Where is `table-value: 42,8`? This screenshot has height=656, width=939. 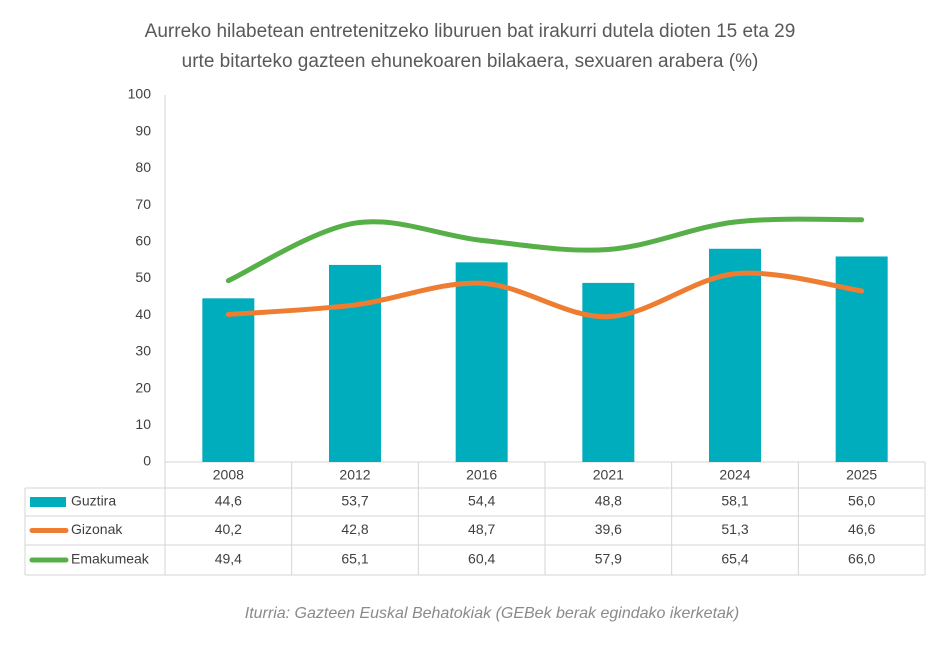 table-value: 42,8 is located at coordinates (354, 529).